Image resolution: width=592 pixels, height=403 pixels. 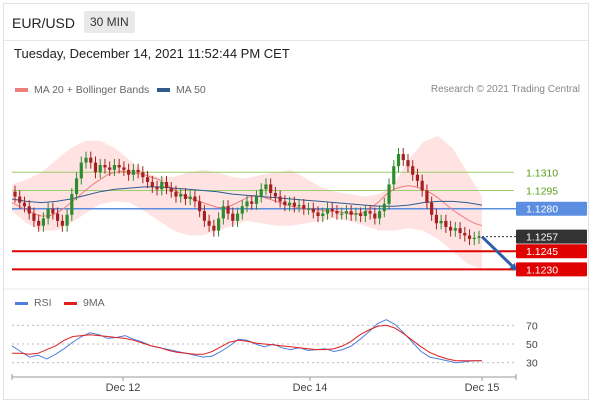 I want to click on x-tick-label: Dec 14, so click(x=310, y=388).